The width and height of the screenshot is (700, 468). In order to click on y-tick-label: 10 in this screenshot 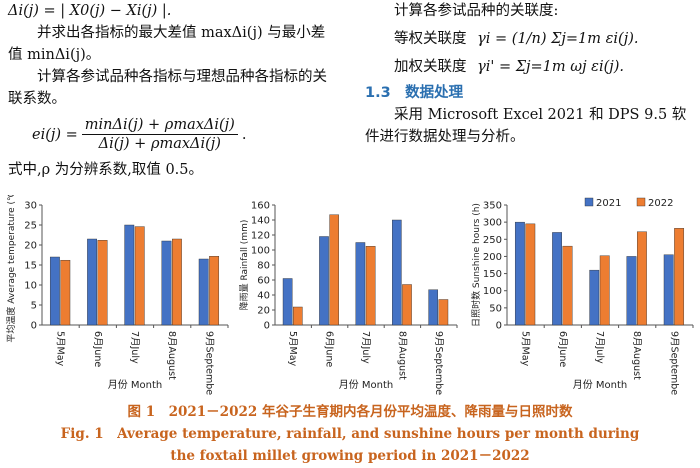, I will do `click(30, 286)`.